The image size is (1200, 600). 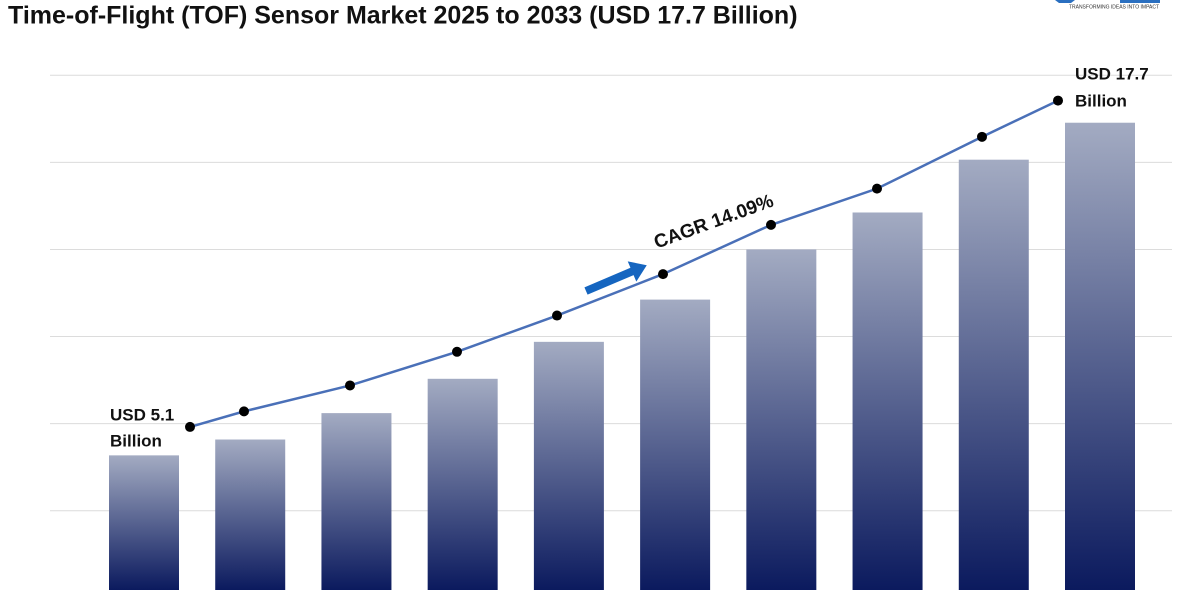 I want to click on start-label: Billion, so click(x=136, y=440).